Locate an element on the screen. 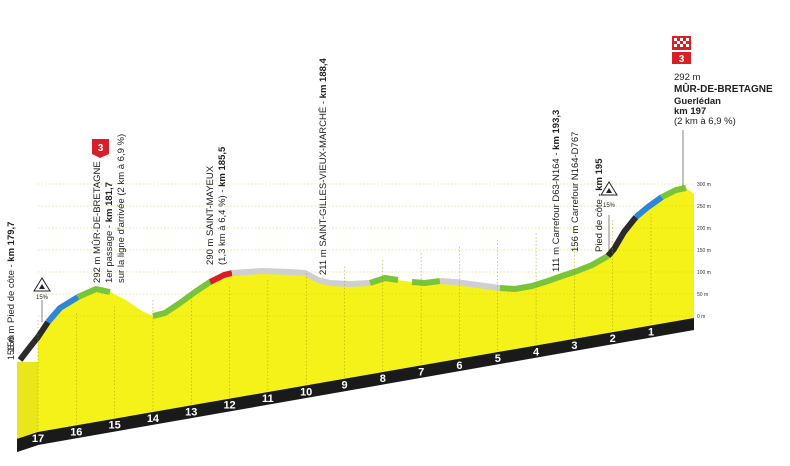 This screenshot has width=790, height=466. finish-detail: (2 km à 6,9 %) is located at coordinates (705, 121).